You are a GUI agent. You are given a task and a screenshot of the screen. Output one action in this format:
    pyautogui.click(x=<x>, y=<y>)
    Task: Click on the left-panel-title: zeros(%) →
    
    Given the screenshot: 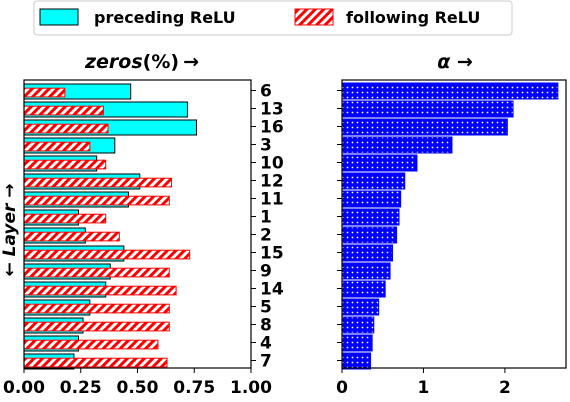 What is the action you would take?
    pyautogui.click(x=141, y=62)
    